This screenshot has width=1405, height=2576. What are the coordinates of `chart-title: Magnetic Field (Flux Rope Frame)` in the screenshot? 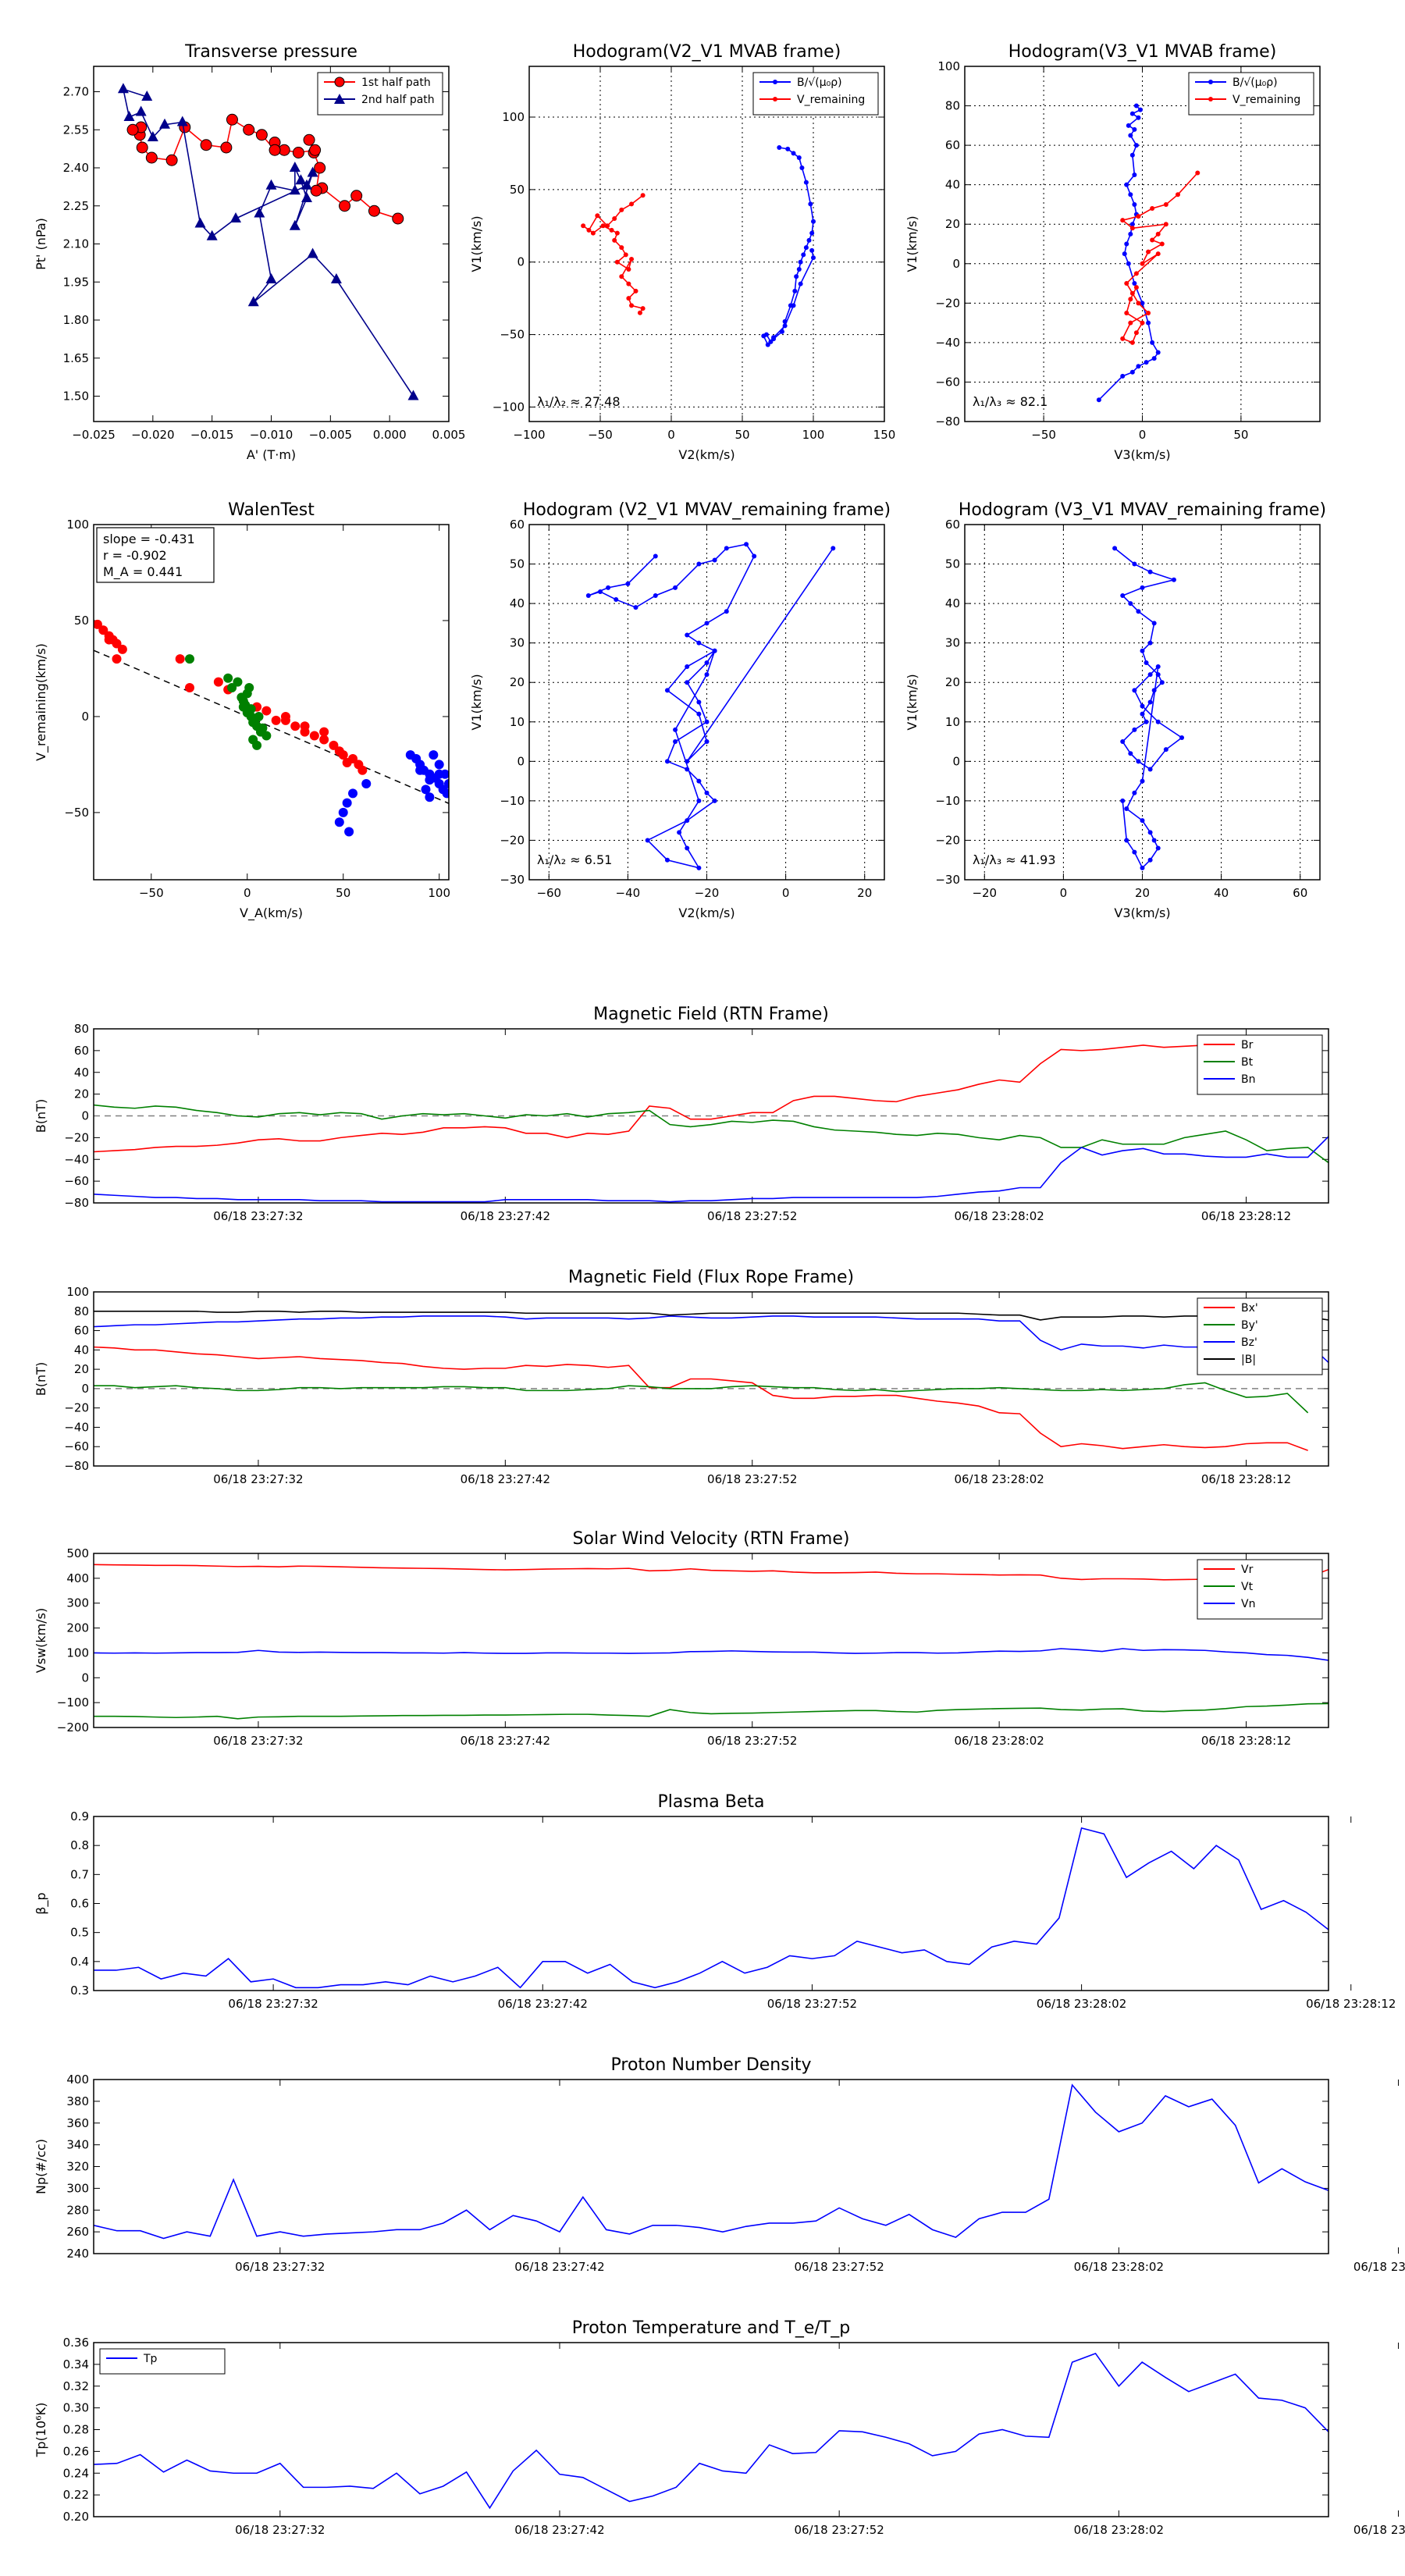 It's located at (711, 1277).